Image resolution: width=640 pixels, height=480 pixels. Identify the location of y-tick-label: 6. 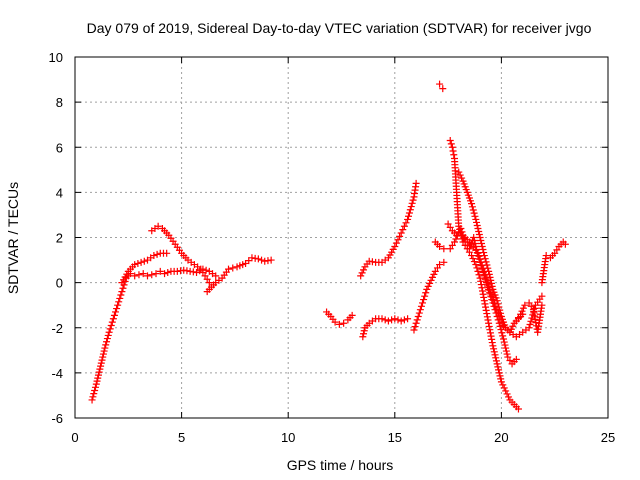
(59, 147).